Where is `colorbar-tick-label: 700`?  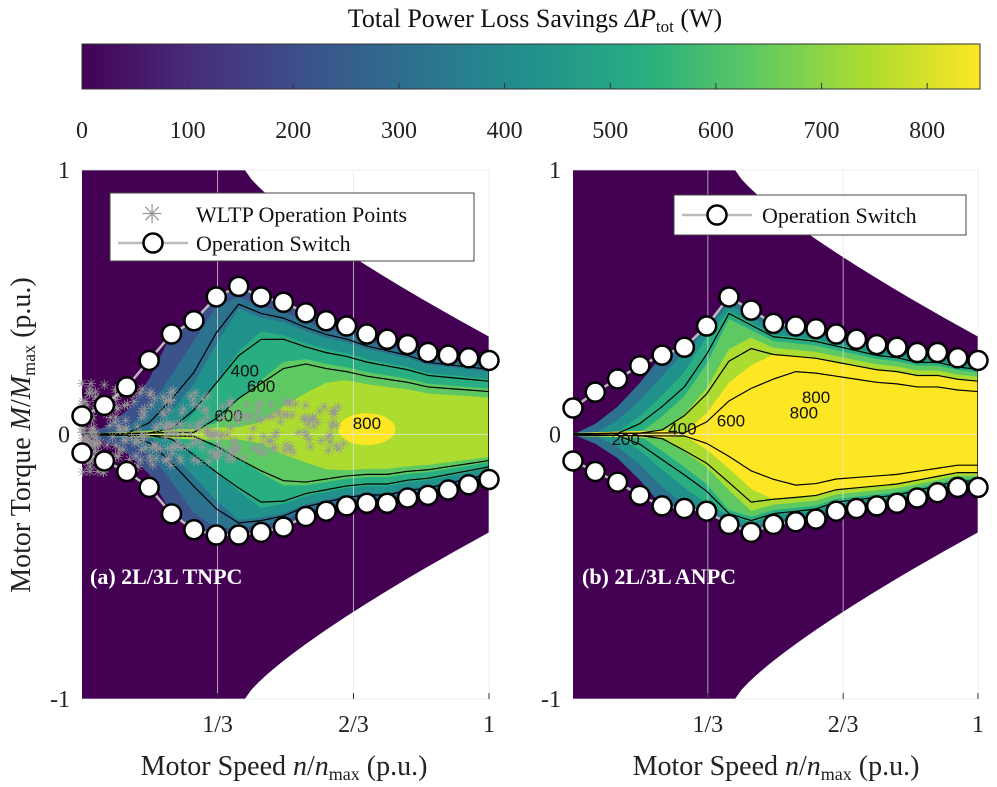
colorbar-tick-label: 700 is located at coordinates (822, 131).